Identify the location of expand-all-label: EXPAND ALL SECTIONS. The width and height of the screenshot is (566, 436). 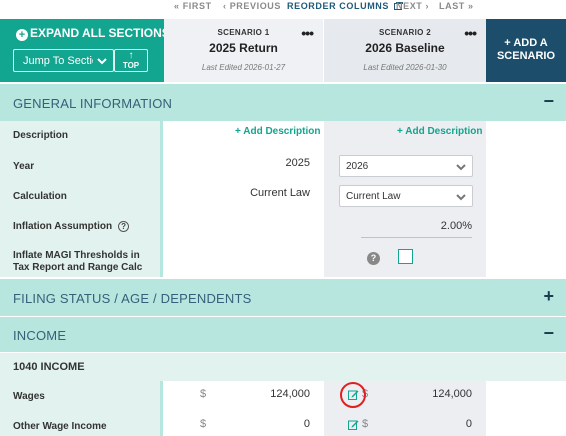
(100, 33).